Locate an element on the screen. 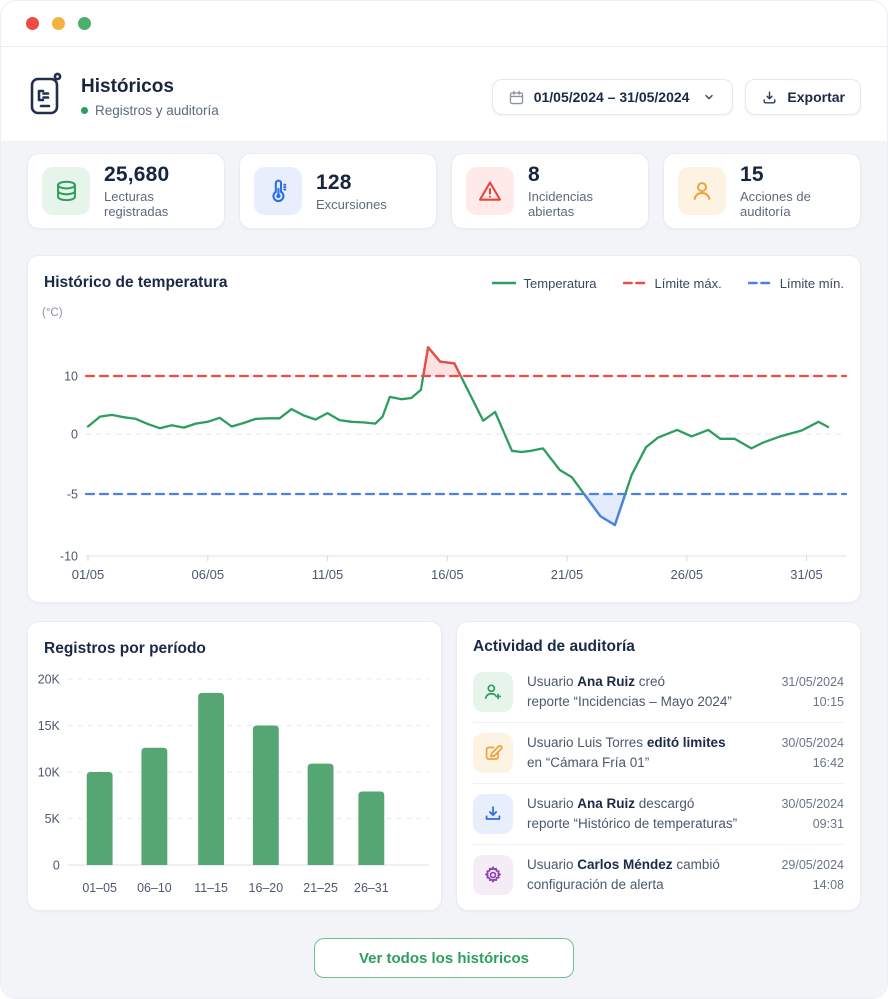 The width and height of the screenshot is (888, 999). legend-label: Límite máx. is located at coordinates (688, 283).